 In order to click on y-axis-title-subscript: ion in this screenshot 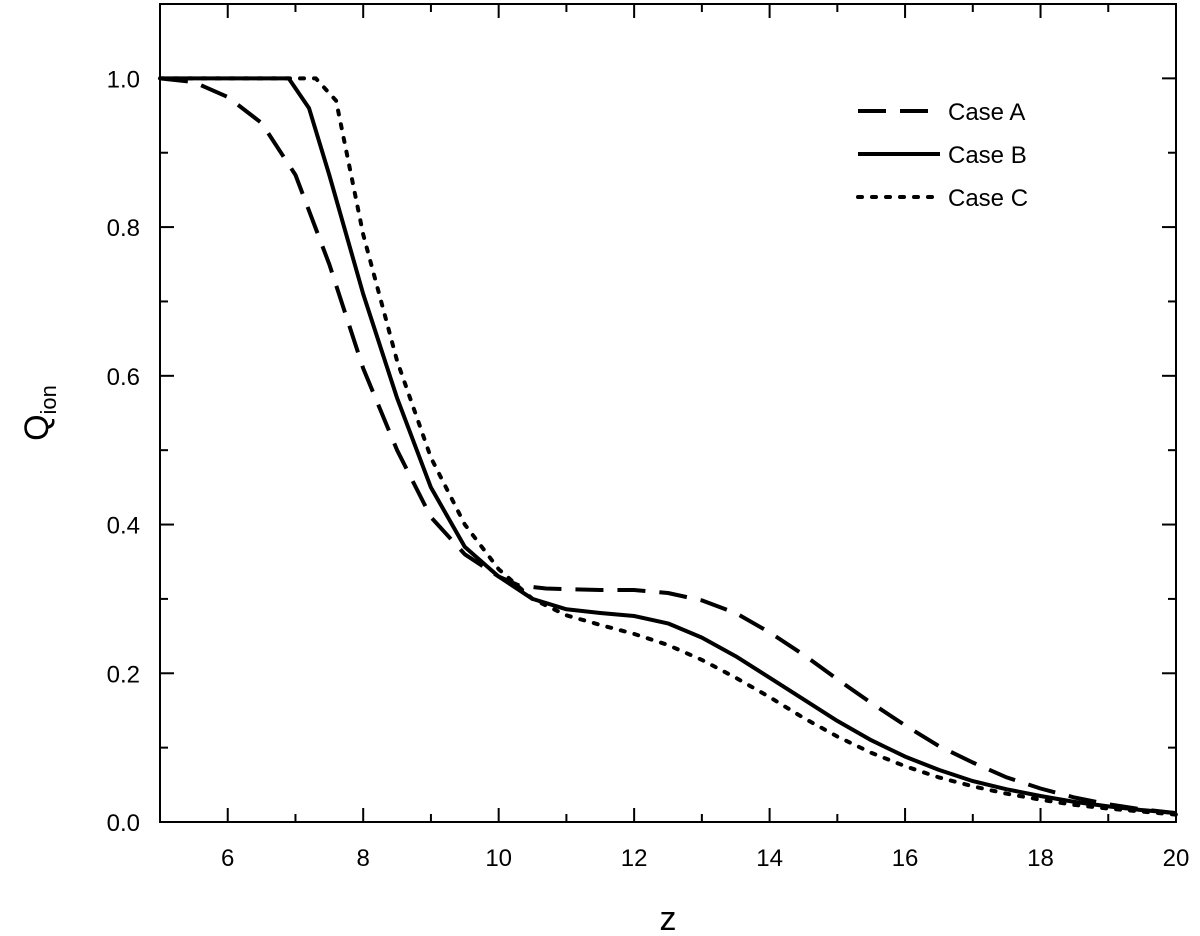, I will do `click(48, 399)`.